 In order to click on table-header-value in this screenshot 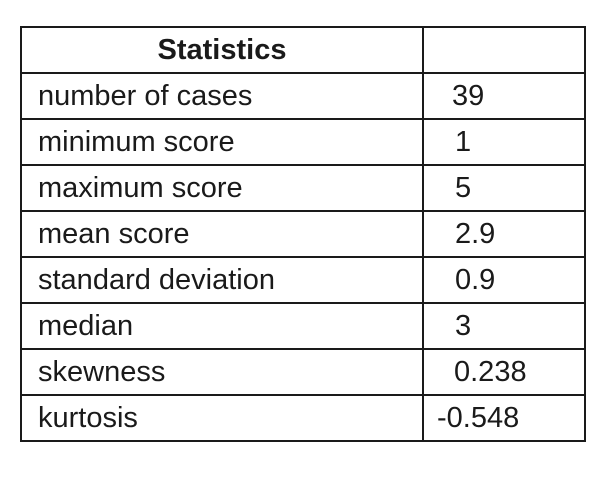, I will do `click(504, 50)`.